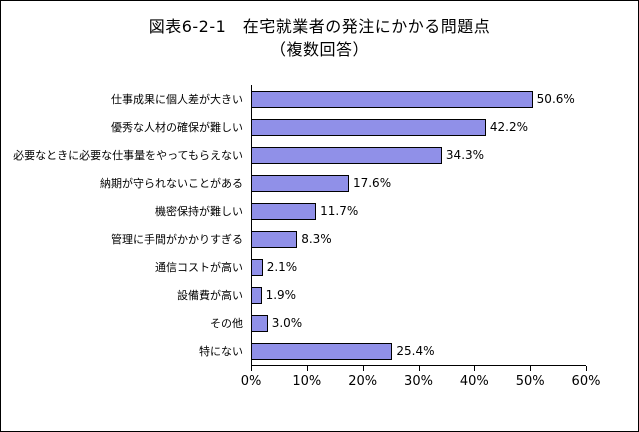 Image resolution: width=639 pixels, height=432 pixels. I want to click on chart-title-line-1: 図表6-2-1 在宅就業者の発注にかかる問題点, so click(319, 26).